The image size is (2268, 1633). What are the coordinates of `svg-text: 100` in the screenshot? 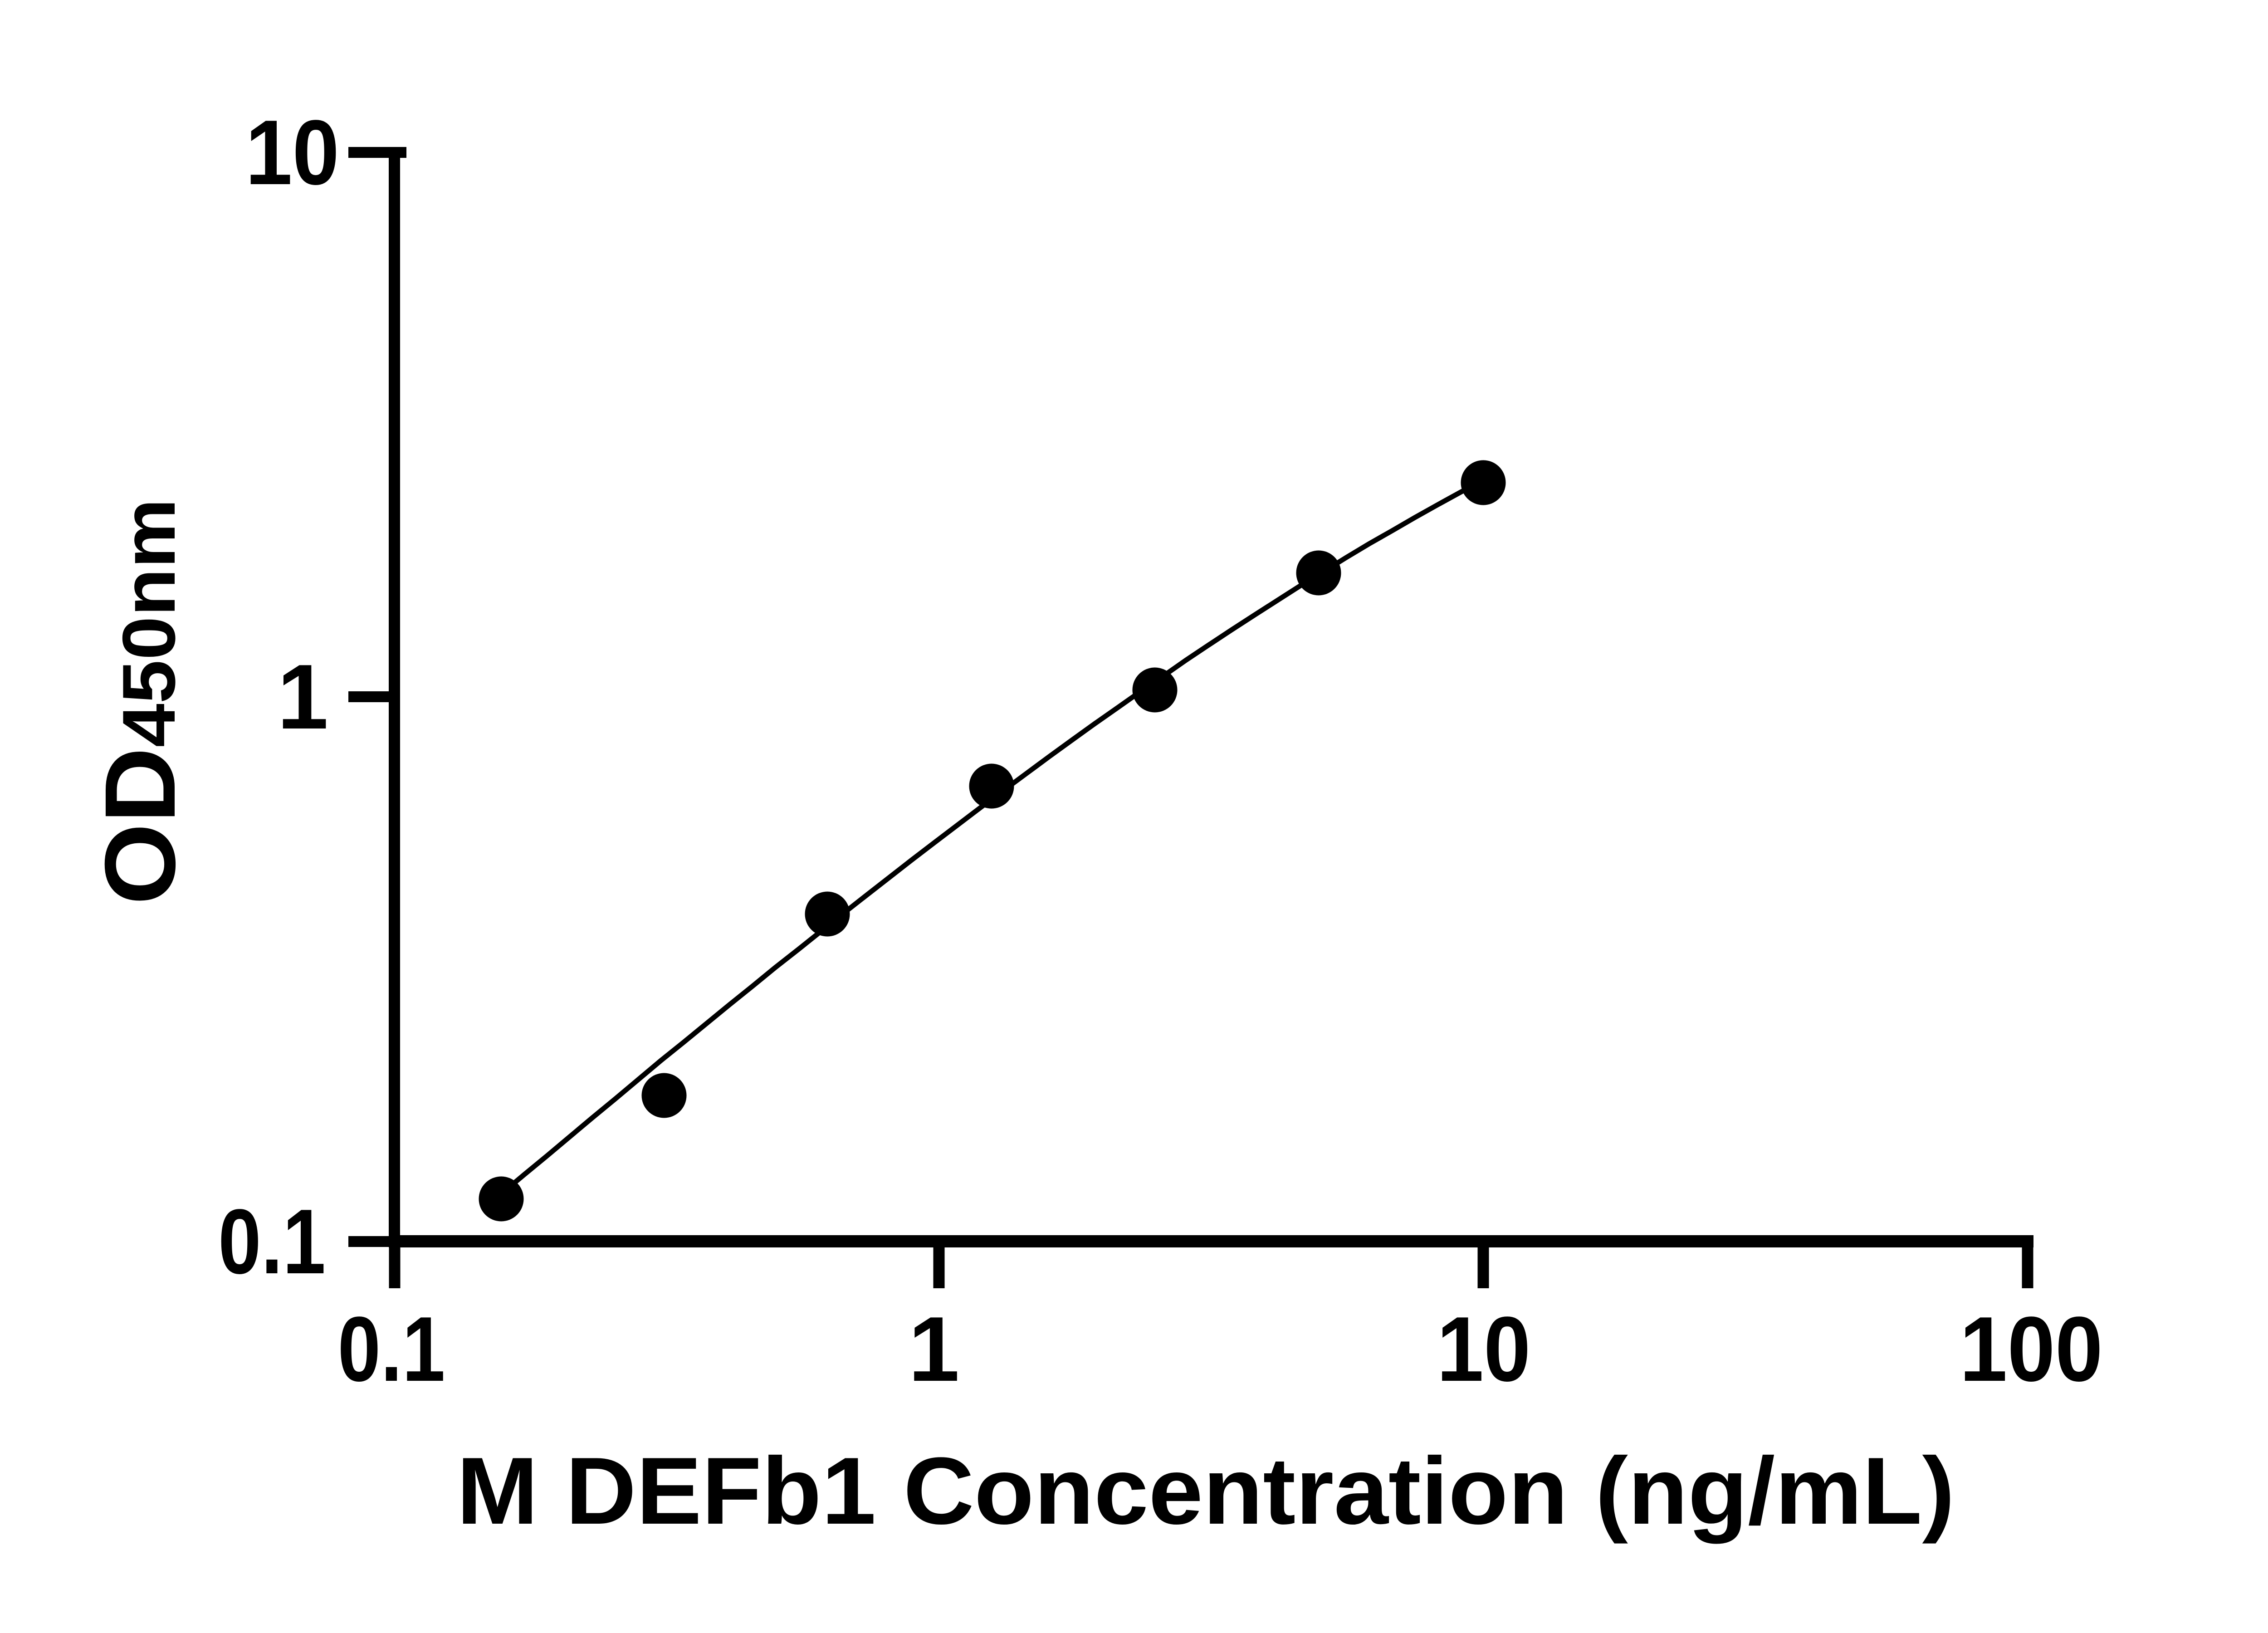 It's located at (2032, 1349).